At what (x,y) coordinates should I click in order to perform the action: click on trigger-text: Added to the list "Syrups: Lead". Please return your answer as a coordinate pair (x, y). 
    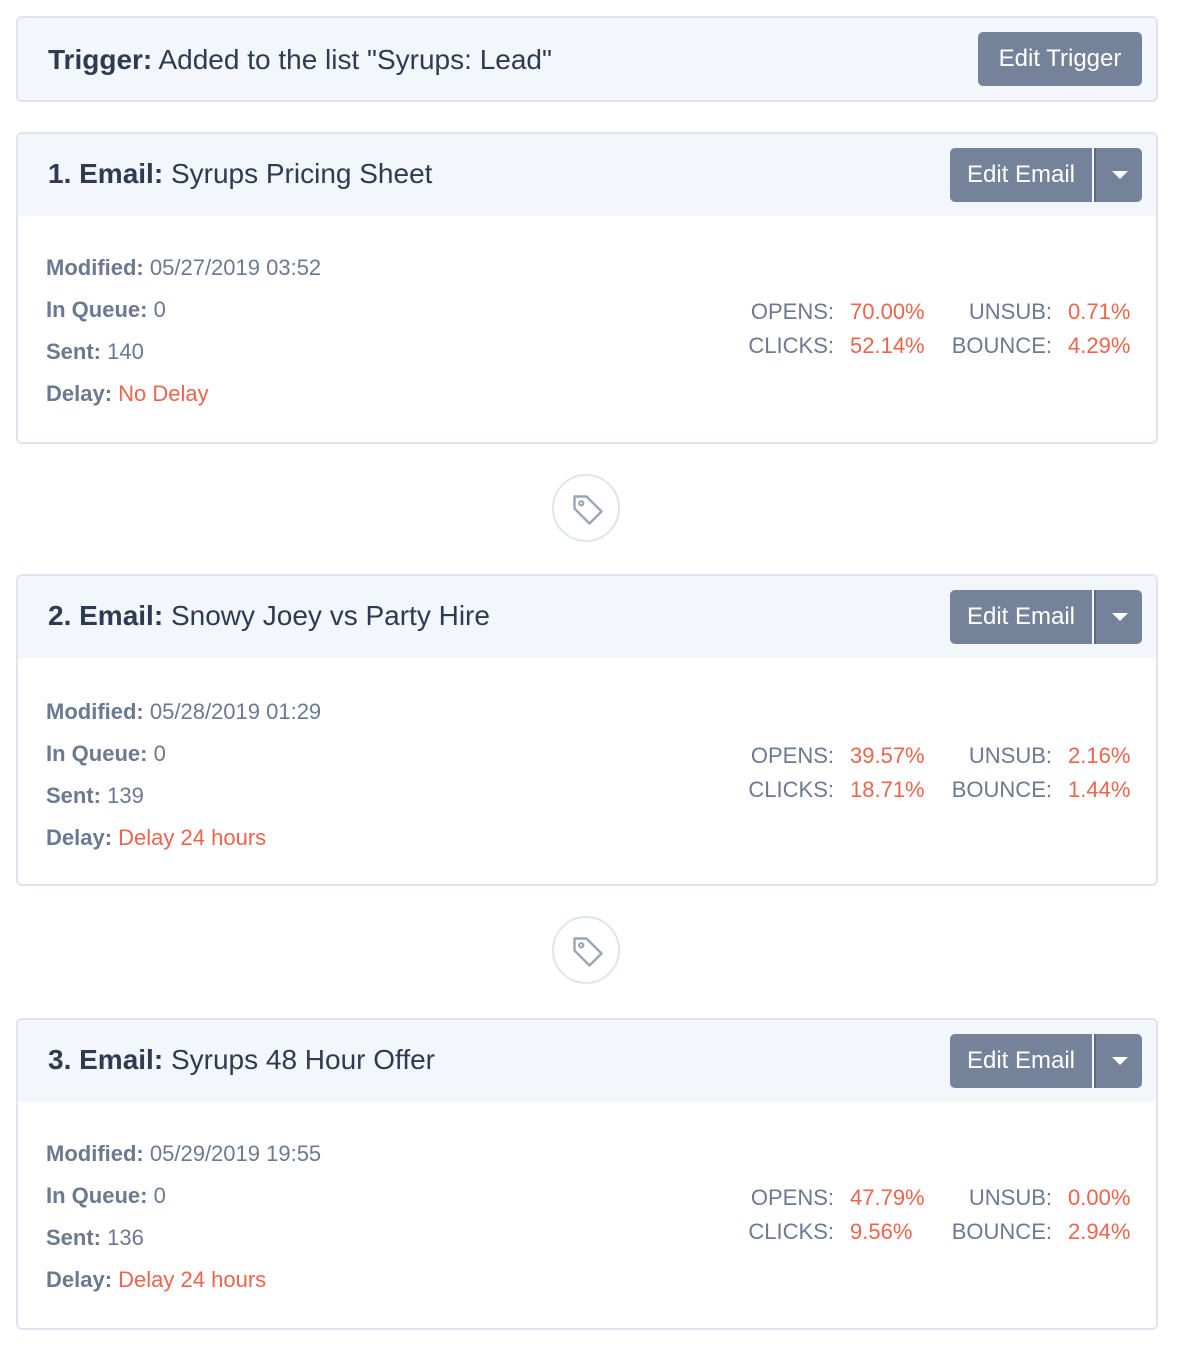
    Looking at the image, I should click on (355, 59).